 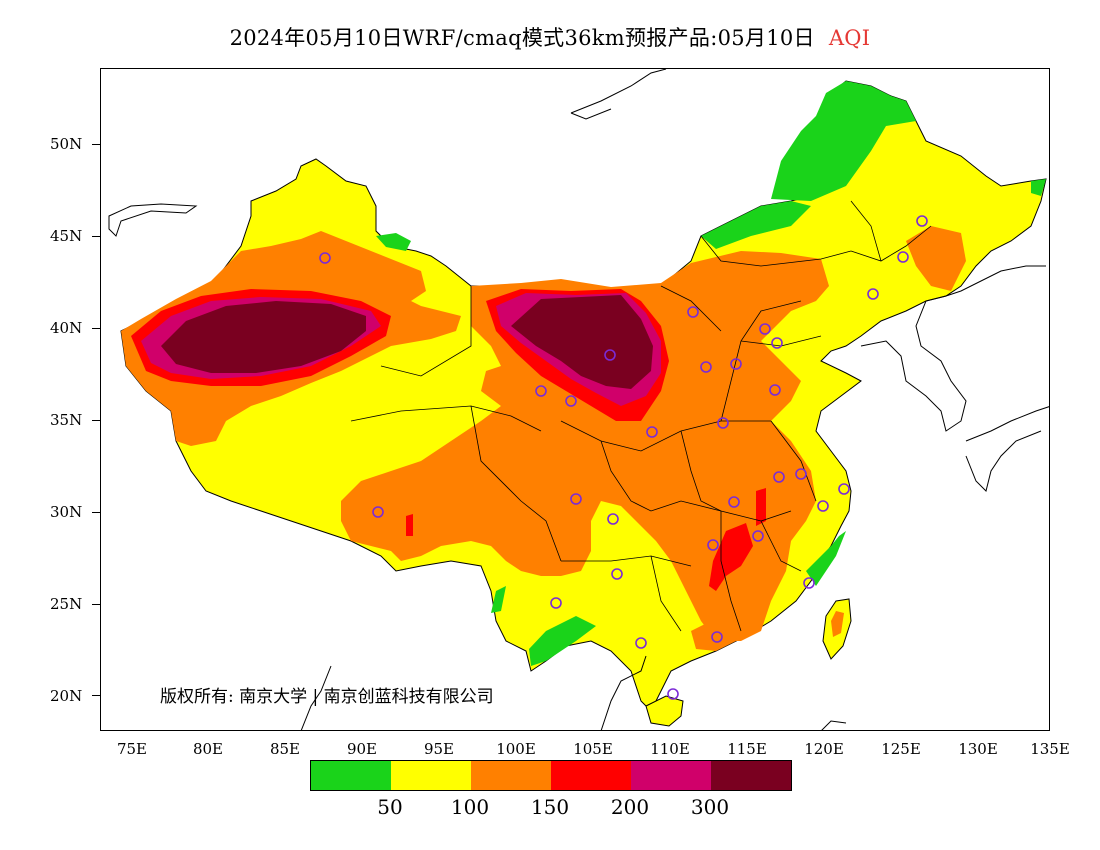 What do you see at coordinates (263, 337) in the screenshot?
I see `region-hazardous-tarim` at bounding box center [263, 337].